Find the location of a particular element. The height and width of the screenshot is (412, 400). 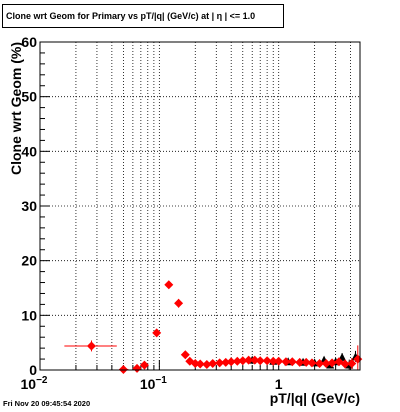

y-tick-label: 50 is located at coordinates (29, 97).